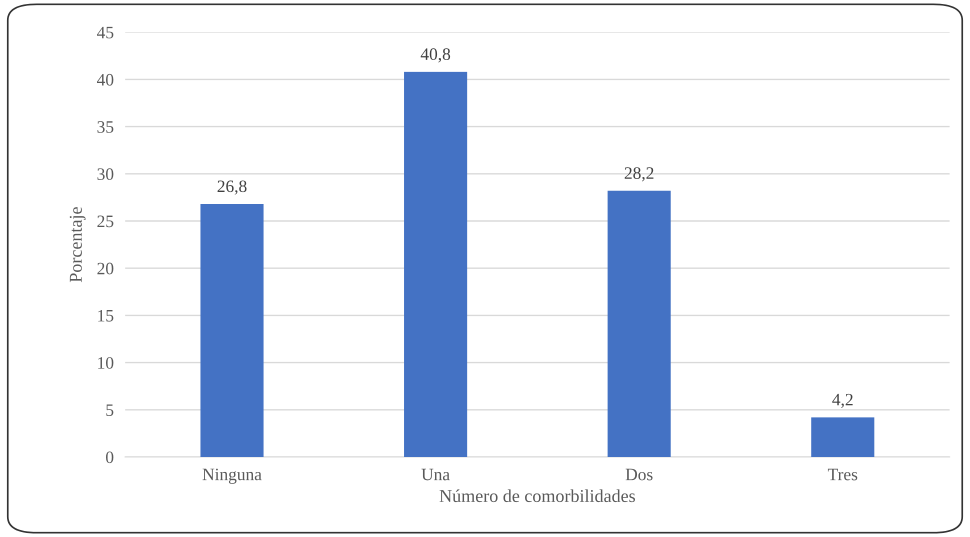 The width and height of the screenshot is (970, 537). Describe the element at coordinates (78, 244) in the screenshot. I see `y-axis-title: Porcentaje` at that location.